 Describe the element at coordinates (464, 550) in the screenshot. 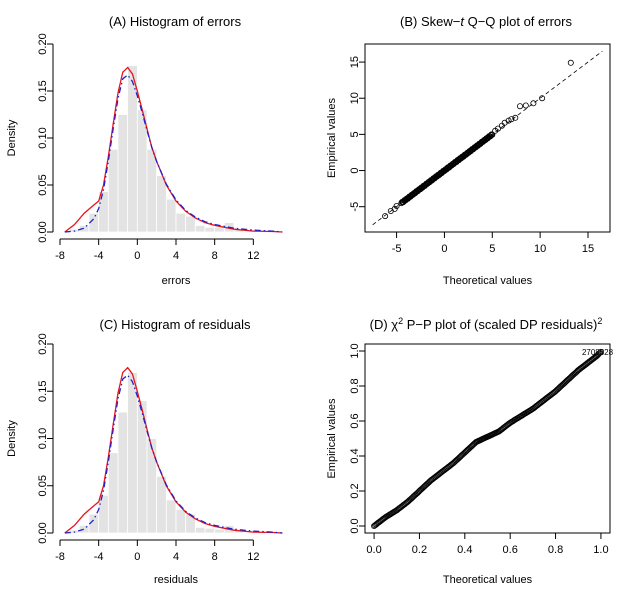

I see `x-tick-label: 0.4` at that location.